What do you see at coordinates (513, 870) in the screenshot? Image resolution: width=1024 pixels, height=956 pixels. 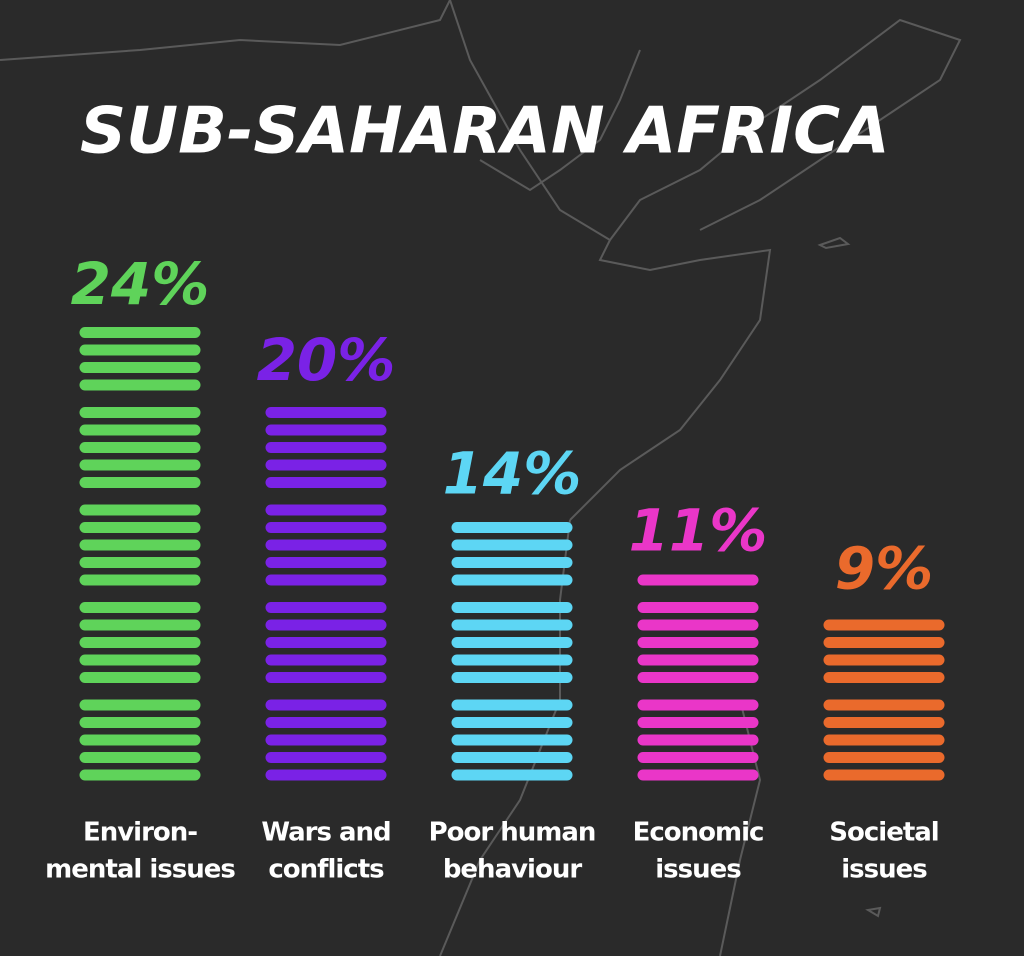 I see `x-tick-label: behaviour` at bounding box center [513, 870].